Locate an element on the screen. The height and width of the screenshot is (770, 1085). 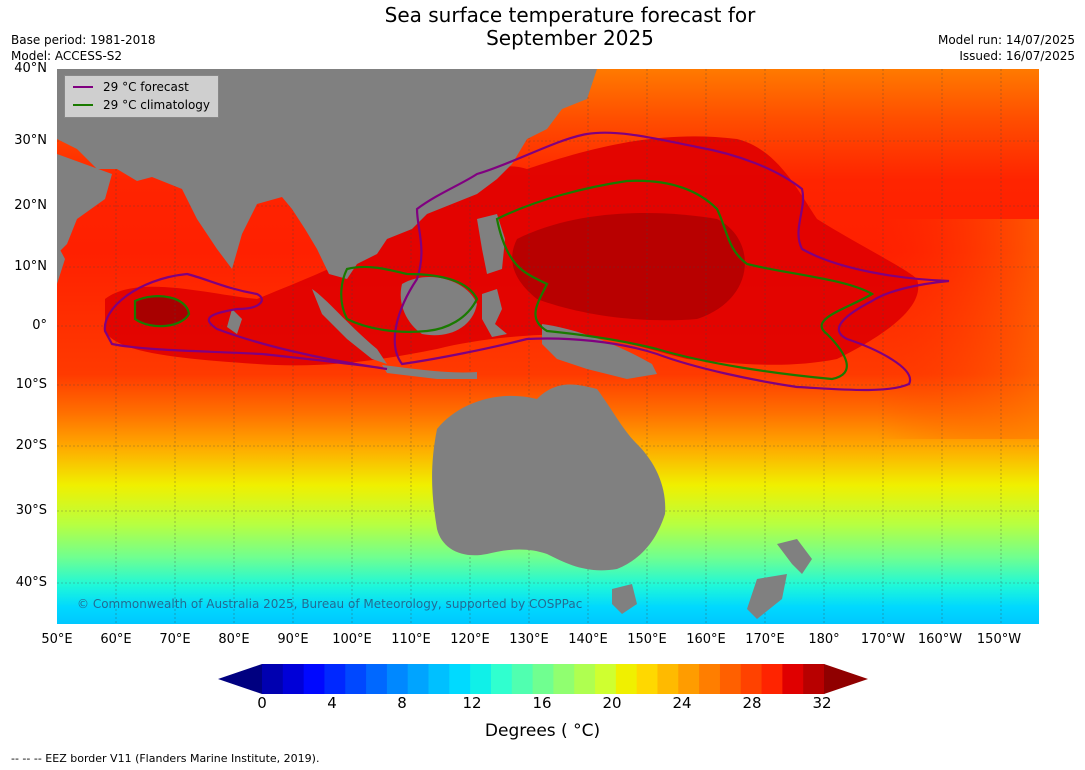
lon-label: 160°W is located at coordinates (940, 639).